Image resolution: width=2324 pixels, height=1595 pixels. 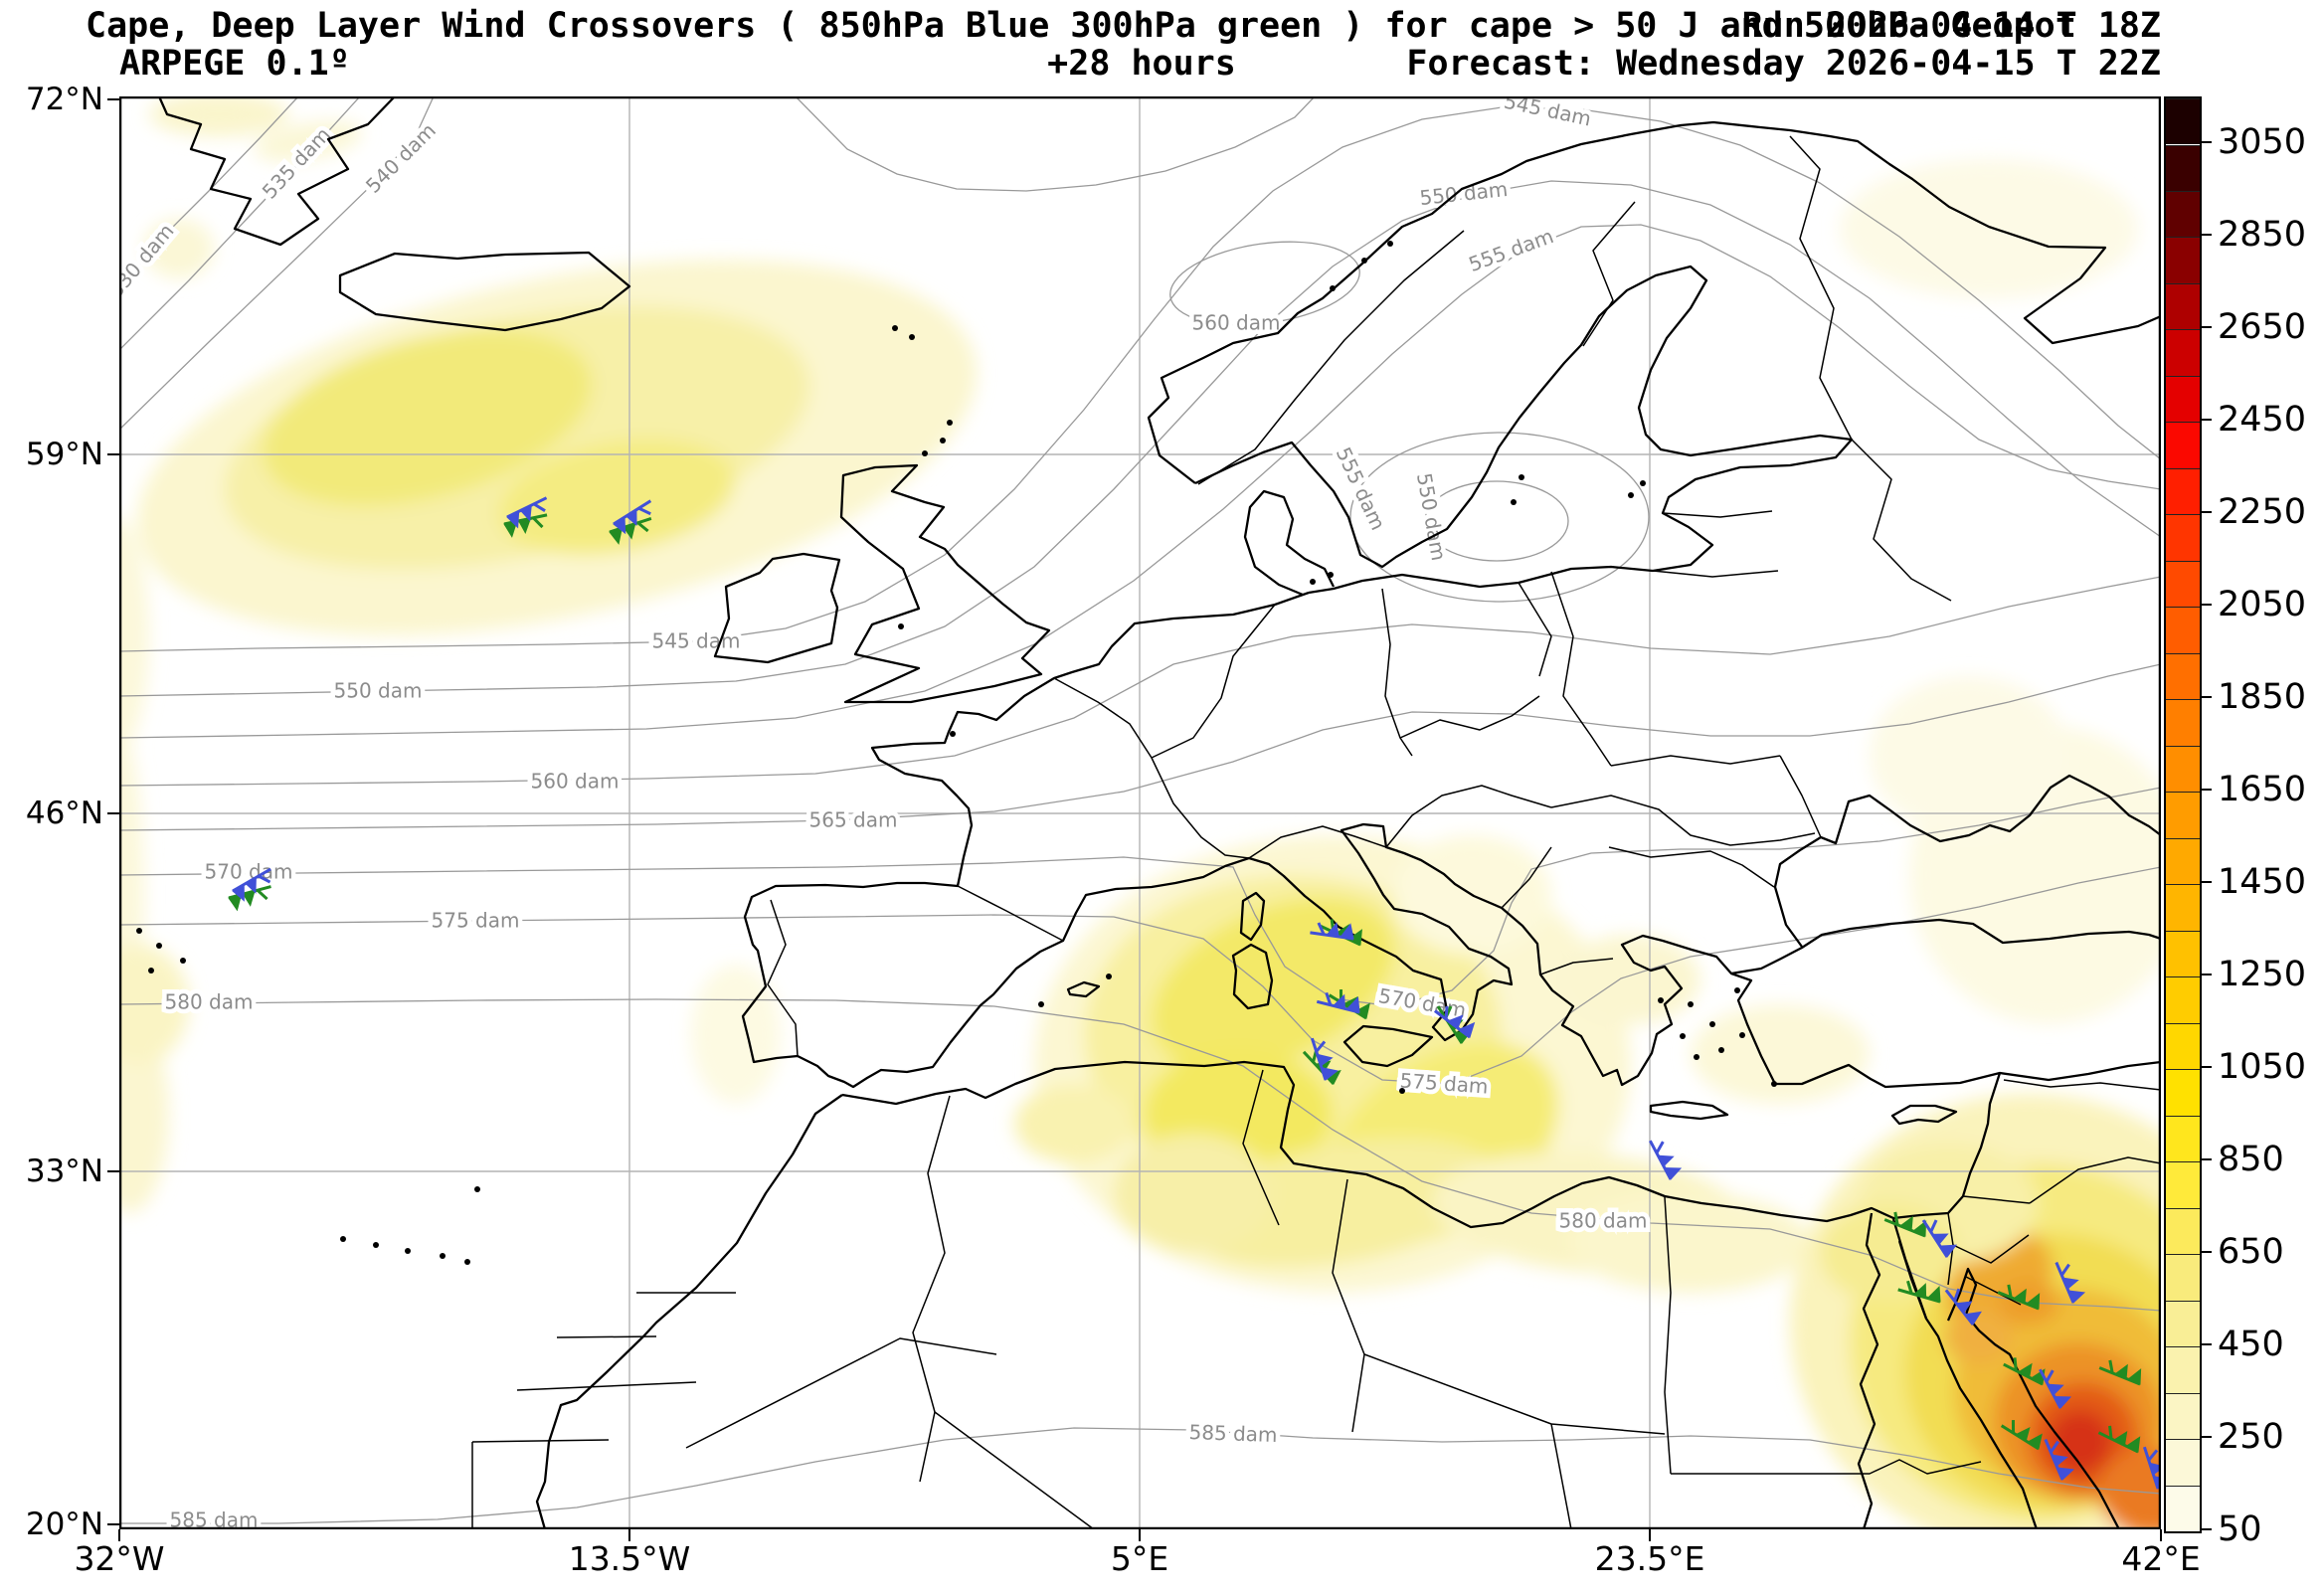 What do you see at coordinates (2262, 143) in the screenshot?
I see `colorbar-tick-label: 3050` at bounding box center [2262, 143].